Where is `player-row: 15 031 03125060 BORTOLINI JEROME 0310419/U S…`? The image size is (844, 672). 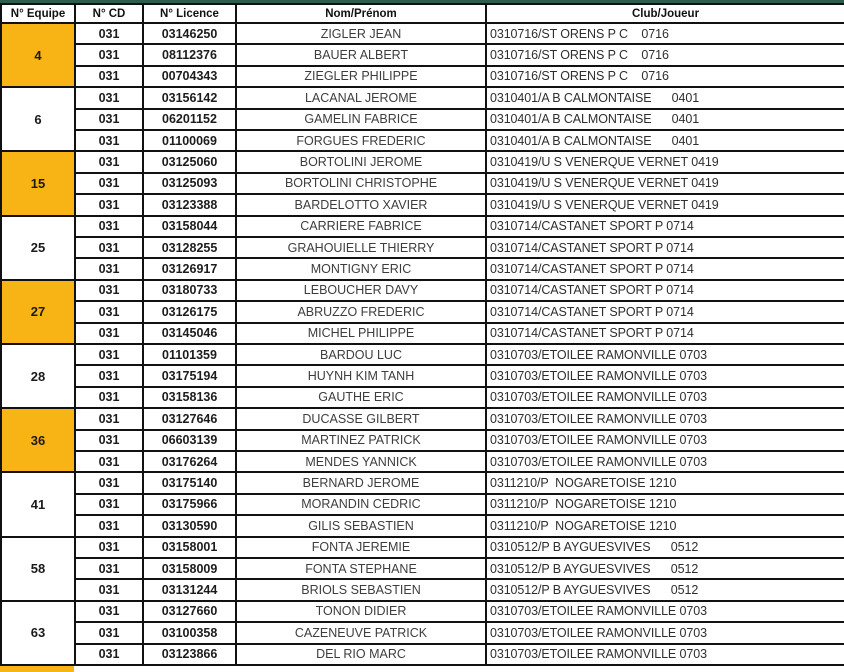
player-row: 15 031 03125060 BORTOLINI JEROME 0310419/U S… is located at coordinates (422, 183).